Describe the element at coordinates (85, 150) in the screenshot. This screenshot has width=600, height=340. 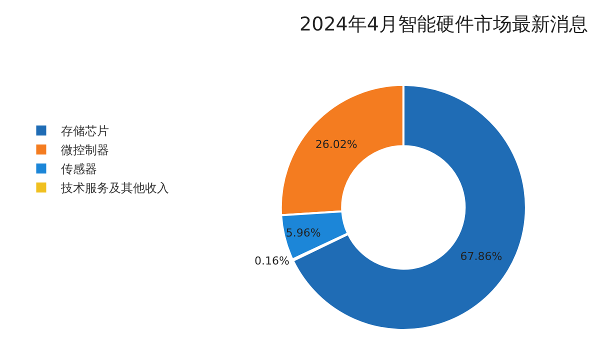
I see `legend-label: 微控制器` at that location.